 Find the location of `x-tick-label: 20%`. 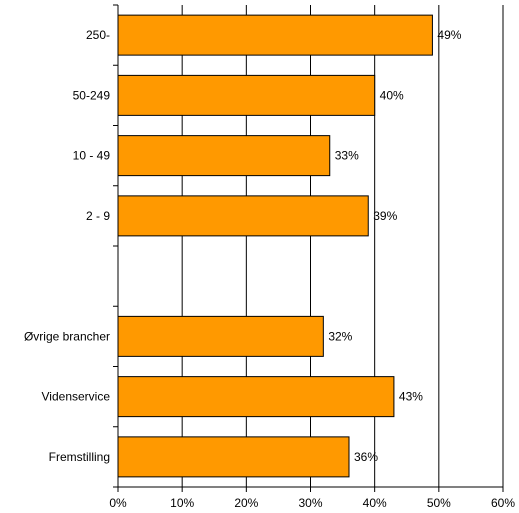

x-tick-label: 20% is located at coordinates (246, 503).